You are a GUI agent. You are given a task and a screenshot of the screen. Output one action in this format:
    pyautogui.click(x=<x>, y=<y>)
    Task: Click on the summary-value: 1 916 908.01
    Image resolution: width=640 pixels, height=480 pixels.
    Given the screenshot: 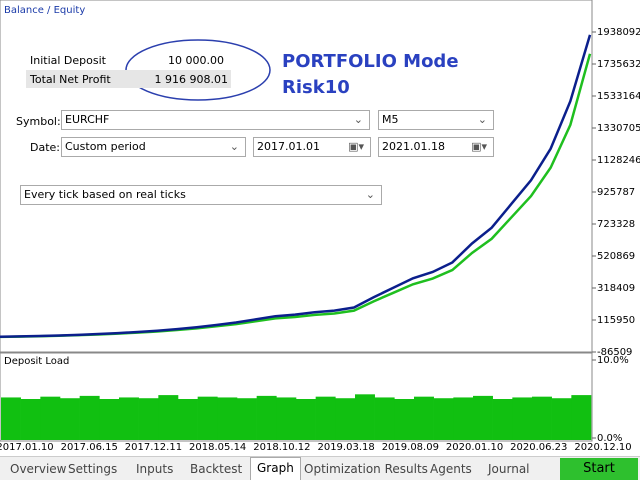 What is the action you would take?
    pyautogui.click(x=191, y=79)
    